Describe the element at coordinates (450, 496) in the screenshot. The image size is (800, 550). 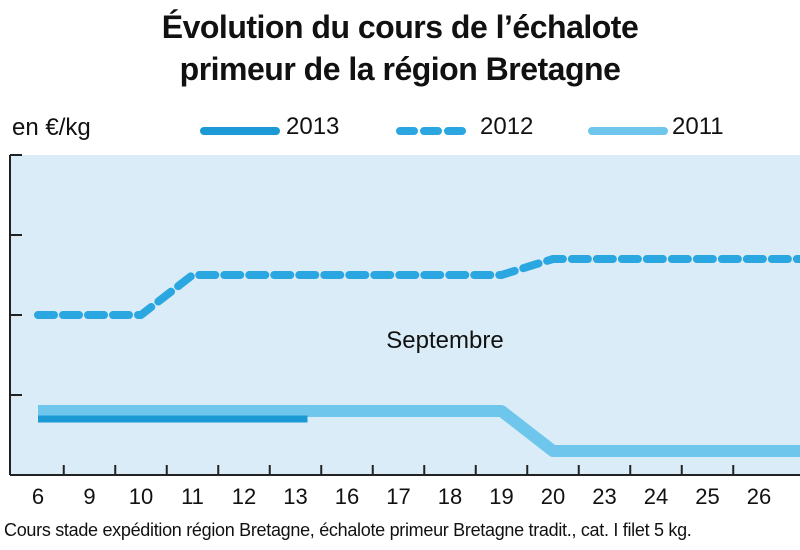
I see `x-tick-label: 18` at that location.